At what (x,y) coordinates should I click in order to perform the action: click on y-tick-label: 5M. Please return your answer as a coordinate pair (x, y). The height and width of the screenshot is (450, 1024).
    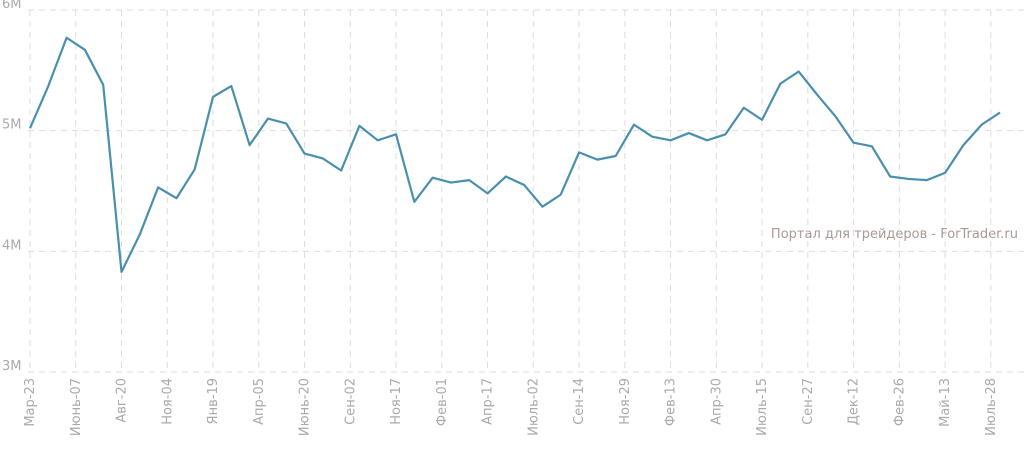
    Looking at the image, I should click on (12, 125).